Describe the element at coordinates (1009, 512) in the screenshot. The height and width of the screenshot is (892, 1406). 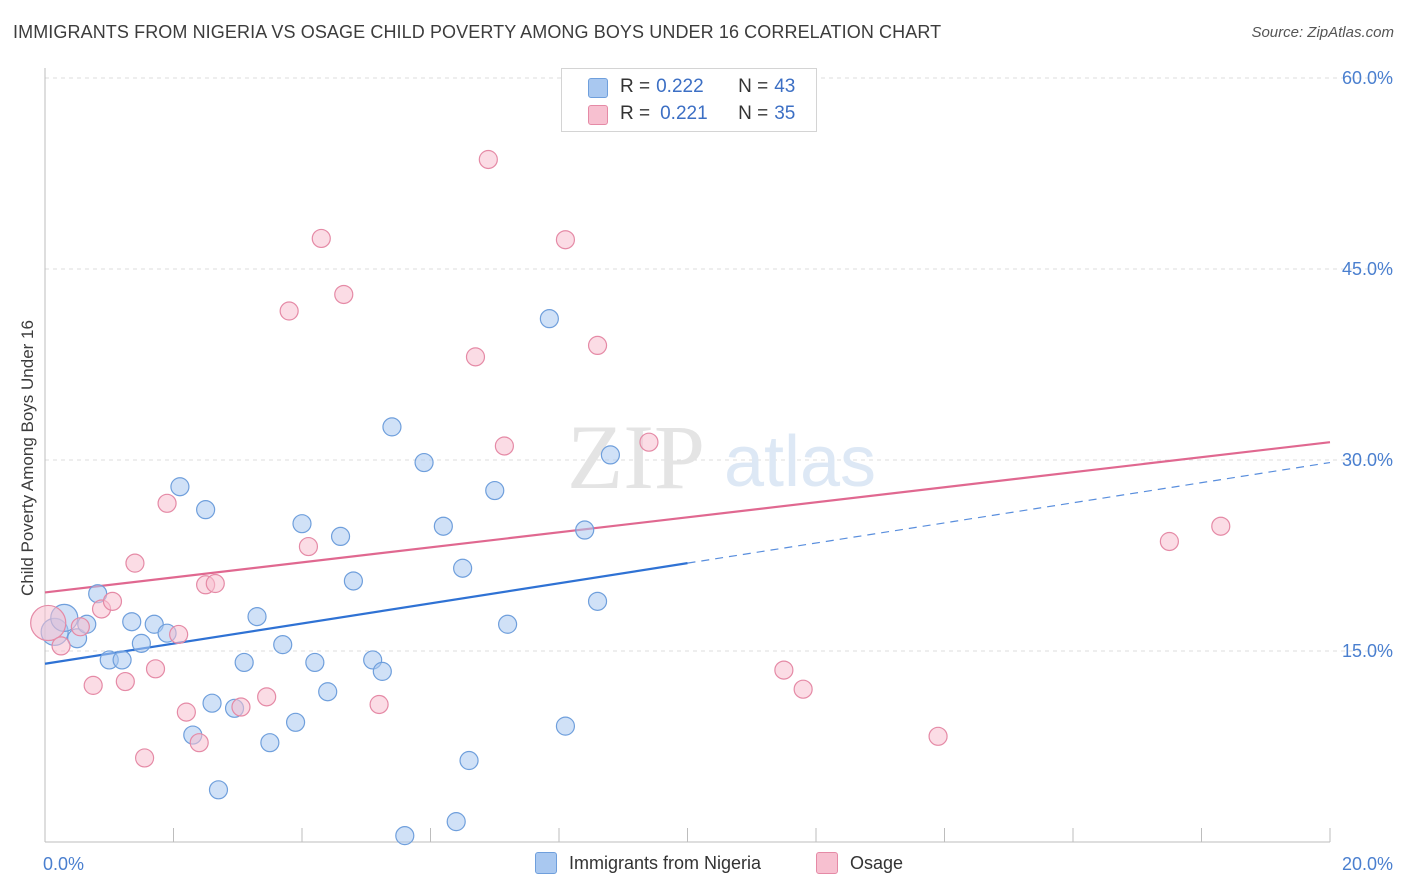
I see `trend-extension-nigeria` at that location.